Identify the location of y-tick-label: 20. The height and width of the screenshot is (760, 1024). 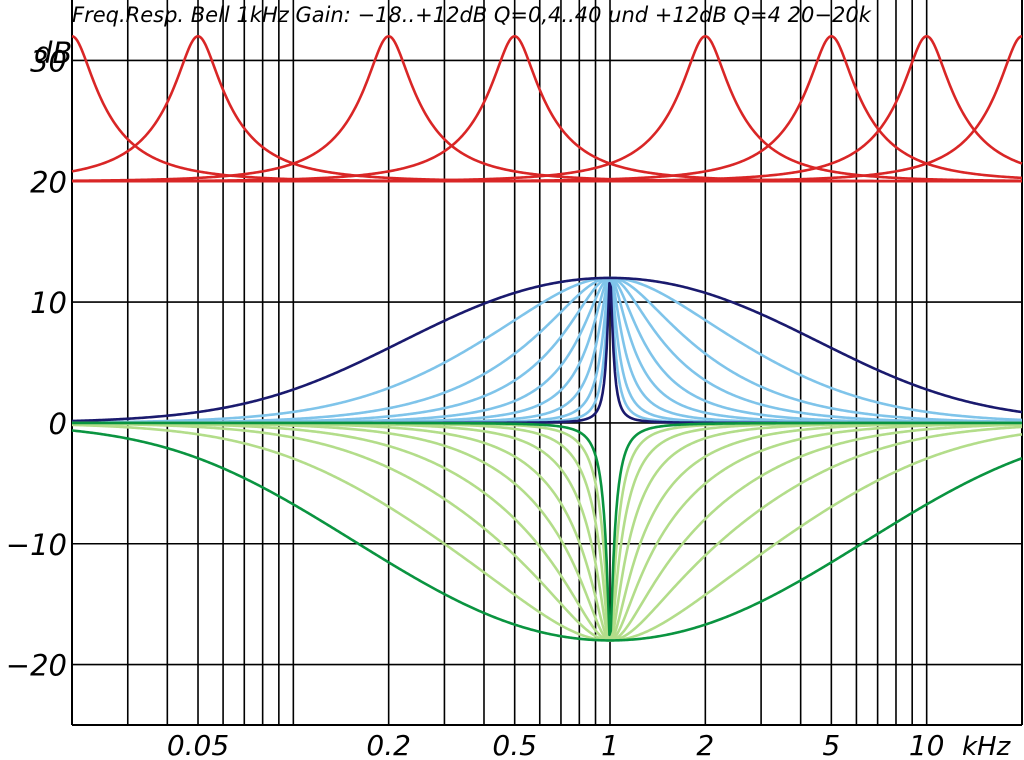
(48, 182).